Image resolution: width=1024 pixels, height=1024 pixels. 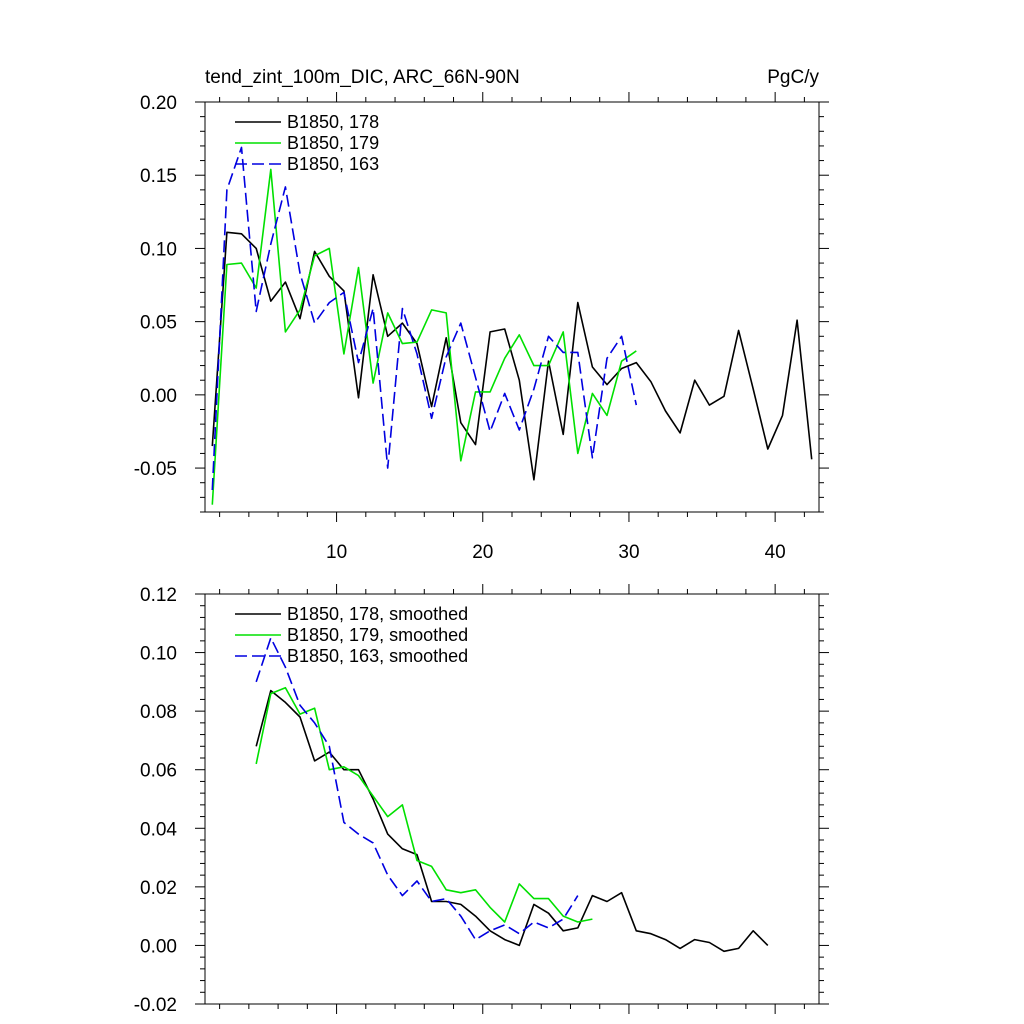 I want to click on bottom-legend-label: B1850, 163, smoothed, so click(x=377, y=656).